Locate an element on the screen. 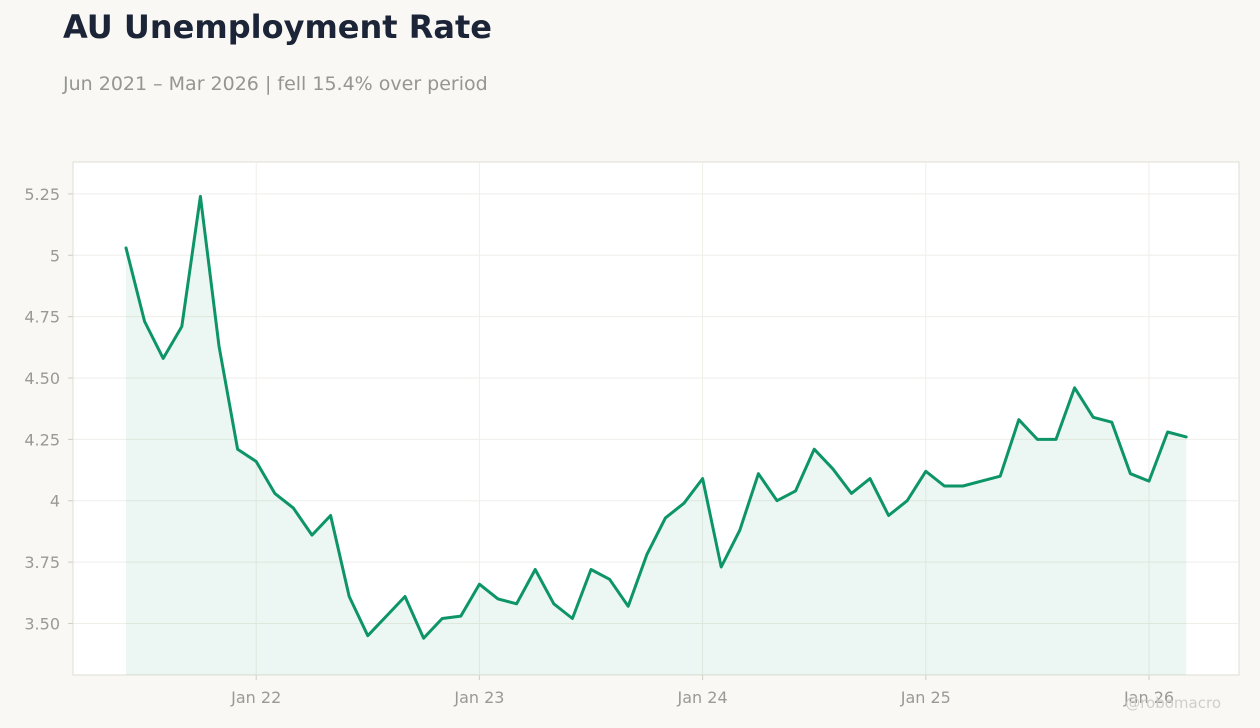 The image size is (1260, 728). x-tick-label: Jan 25 is located at coordinates (925, 697).